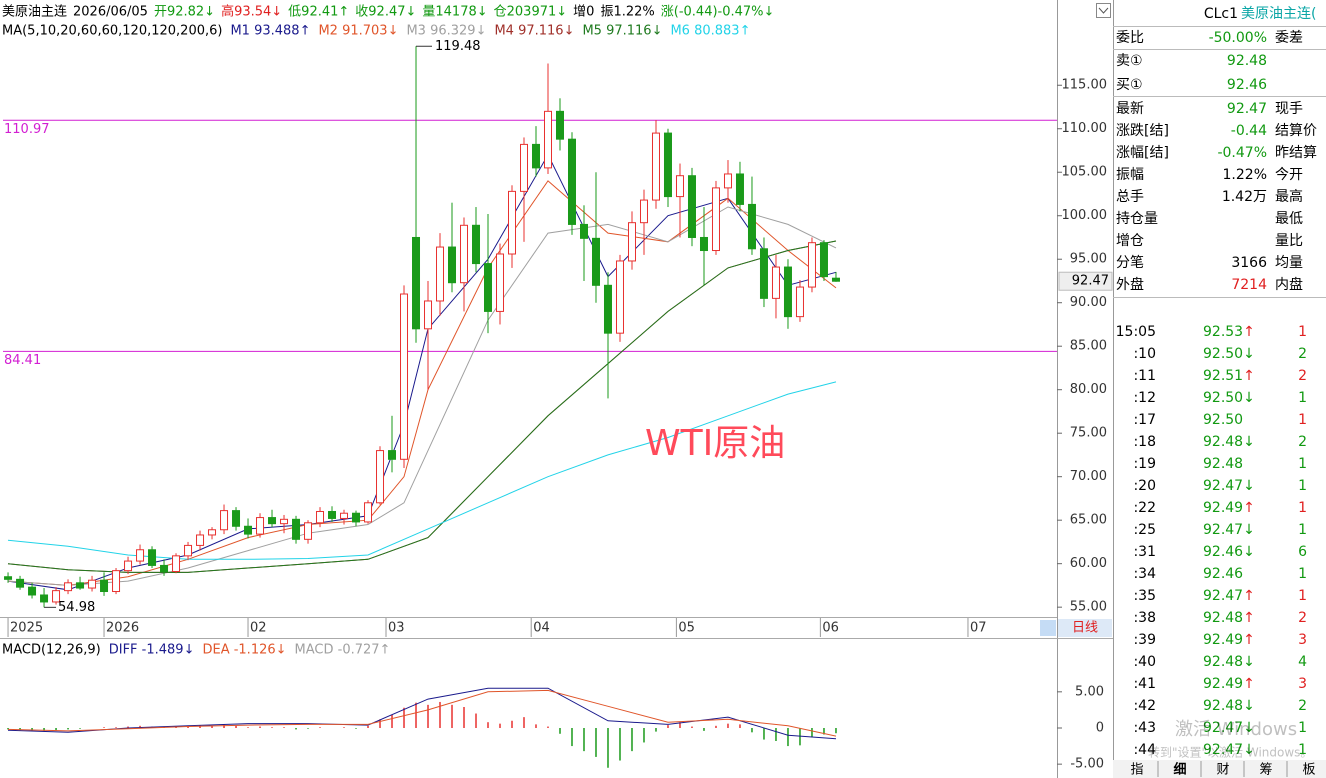  What do you see at coordinates (1085, 281) in the screenshot?
I see `last-price-box` at bounding box center [1085, 281].